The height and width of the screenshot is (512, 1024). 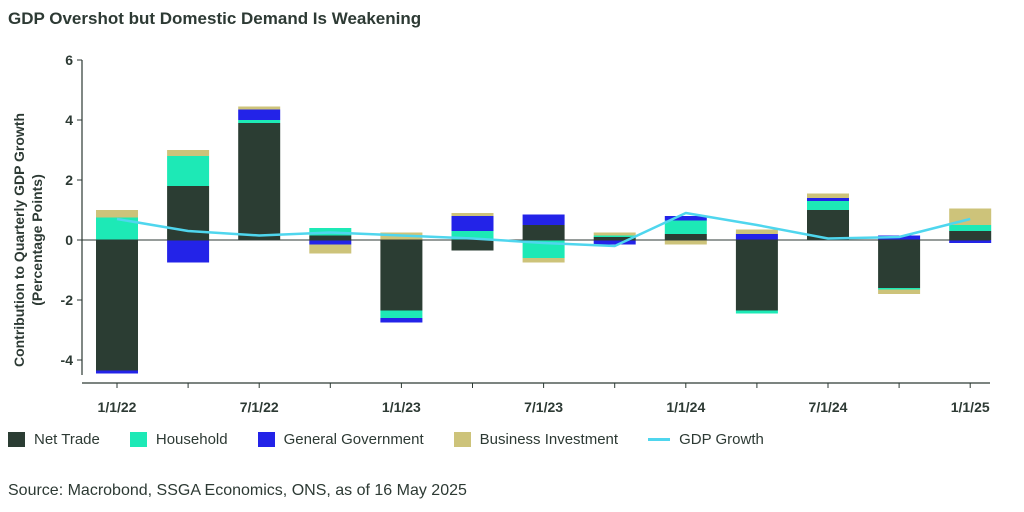 What do you see at coordinates (67, 439) in the screenshot?
I see `legend-label-net-trade: Net Trade` at bounding box center [67, 439].